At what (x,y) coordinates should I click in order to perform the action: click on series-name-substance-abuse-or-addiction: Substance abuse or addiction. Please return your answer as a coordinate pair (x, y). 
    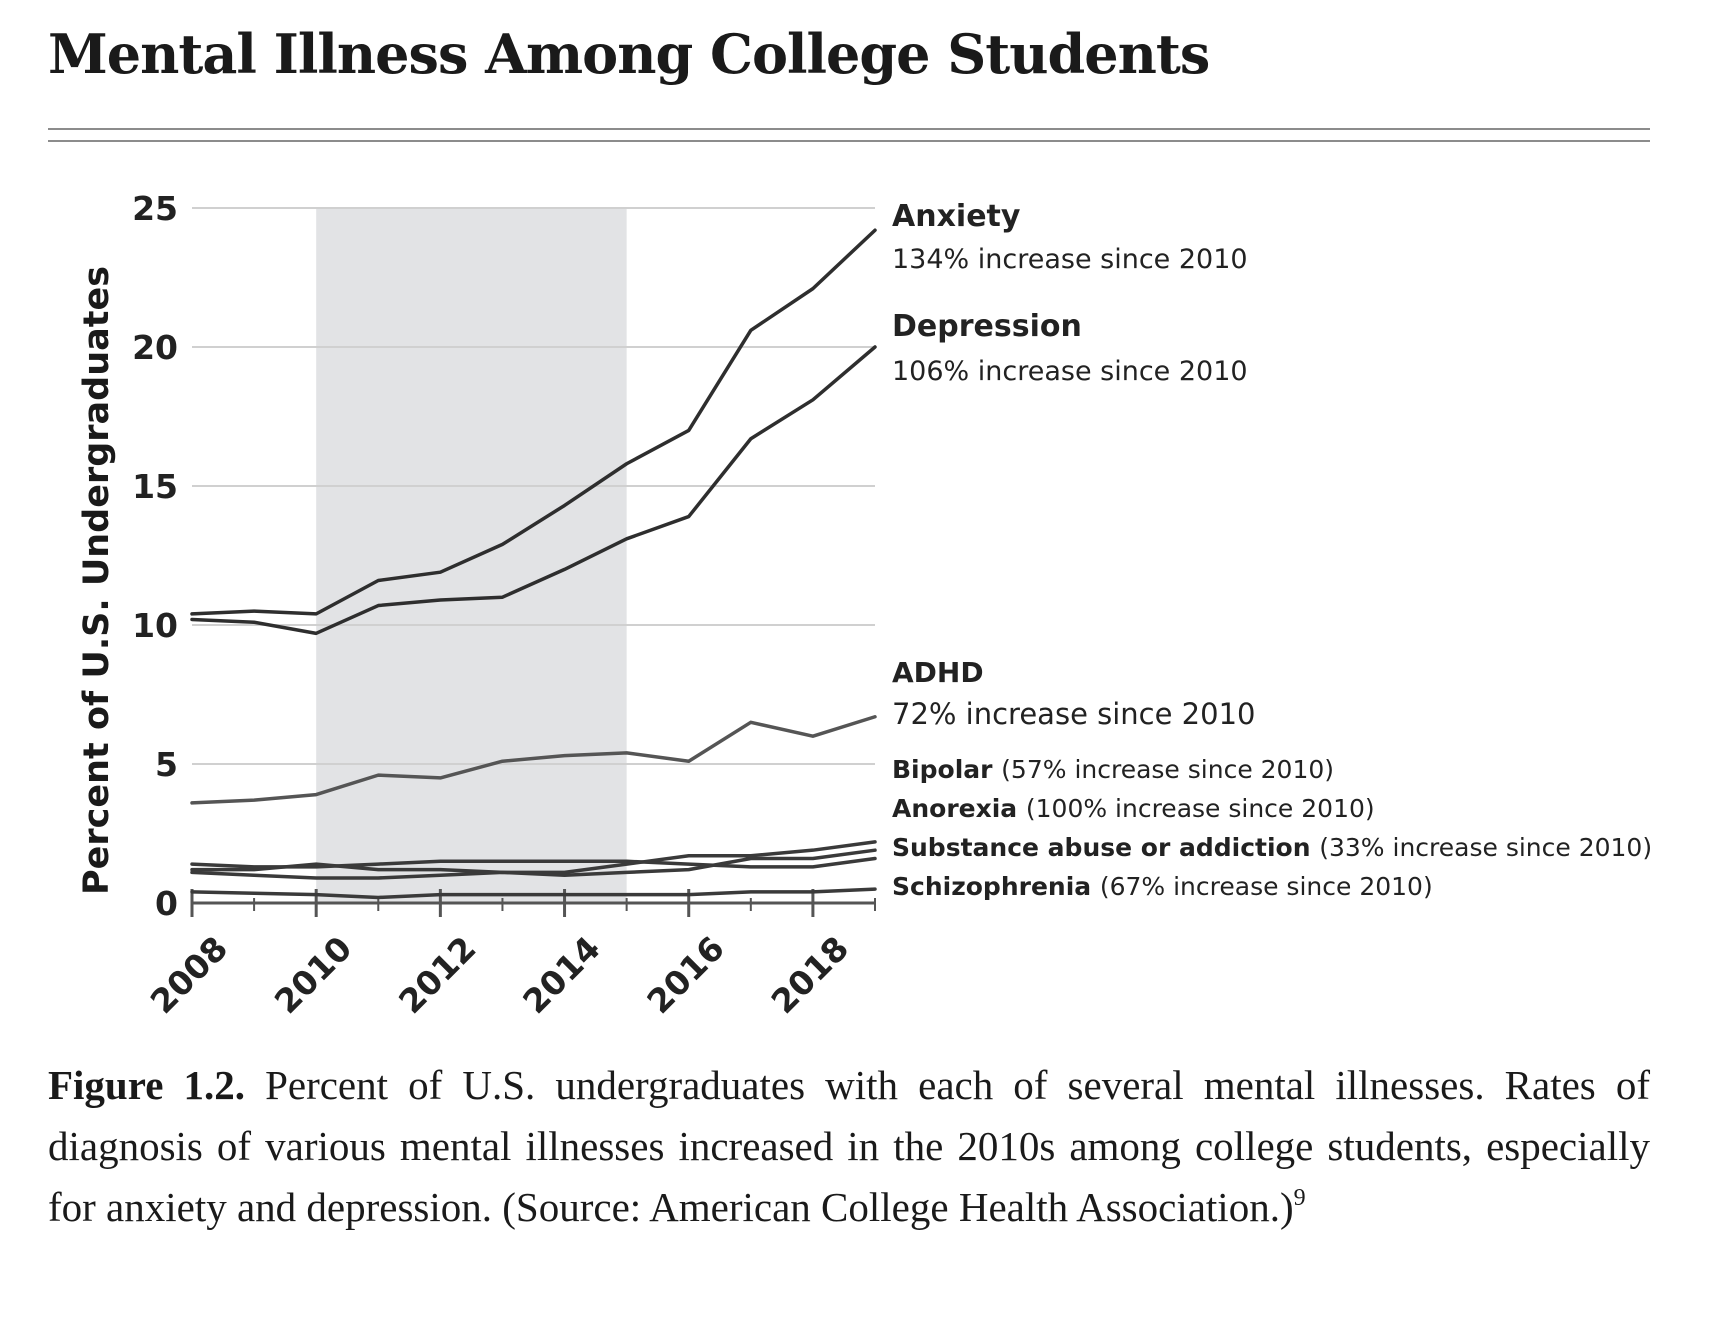
    Looking at the image, I should click on (1105, 847).